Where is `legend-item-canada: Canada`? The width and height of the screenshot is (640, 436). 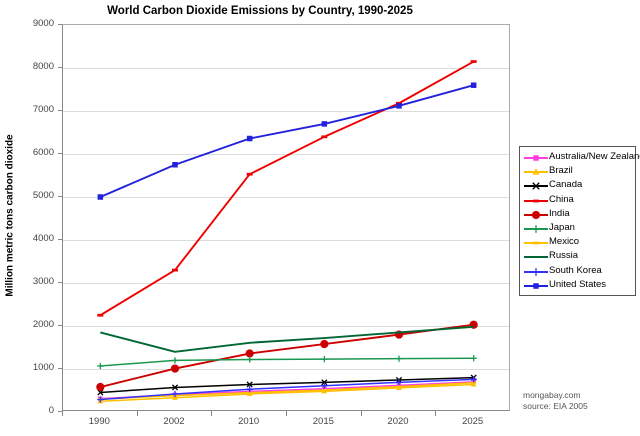 legend-item-canada: Canada is located at coordinates (578, 185).